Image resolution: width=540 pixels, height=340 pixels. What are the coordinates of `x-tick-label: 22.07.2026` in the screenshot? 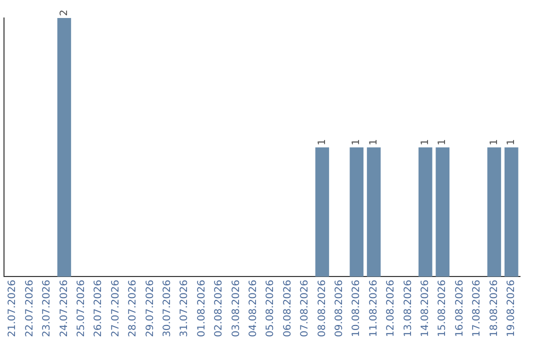 It's located at (30, 309).